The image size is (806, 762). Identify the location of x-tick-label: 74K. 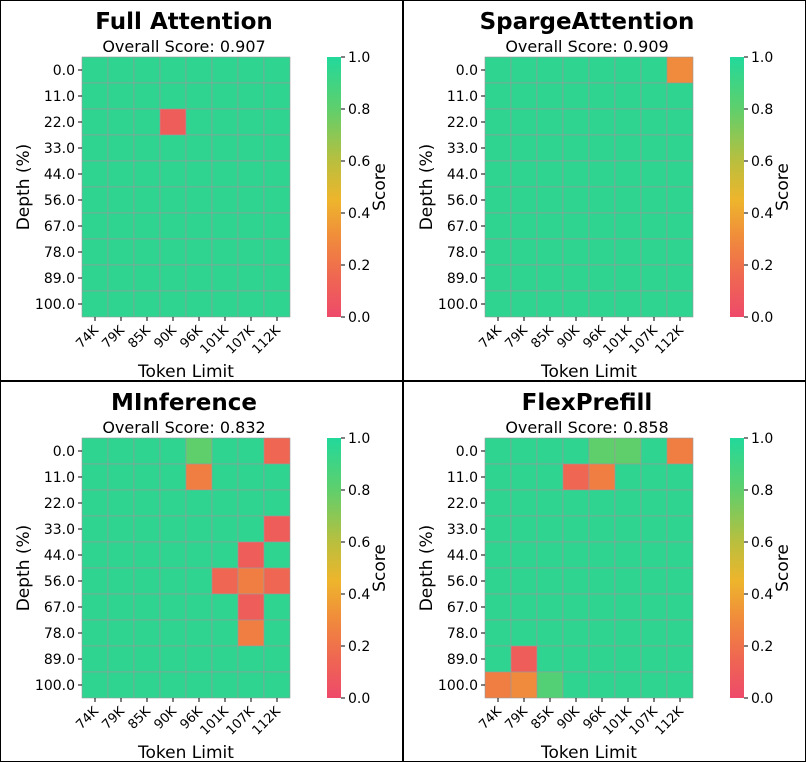
(490, 337).